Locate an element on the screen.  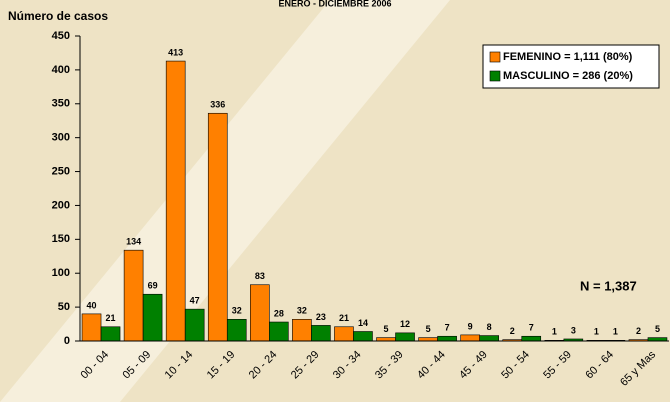
data-label: 69 is located at coordinates (153, 286).